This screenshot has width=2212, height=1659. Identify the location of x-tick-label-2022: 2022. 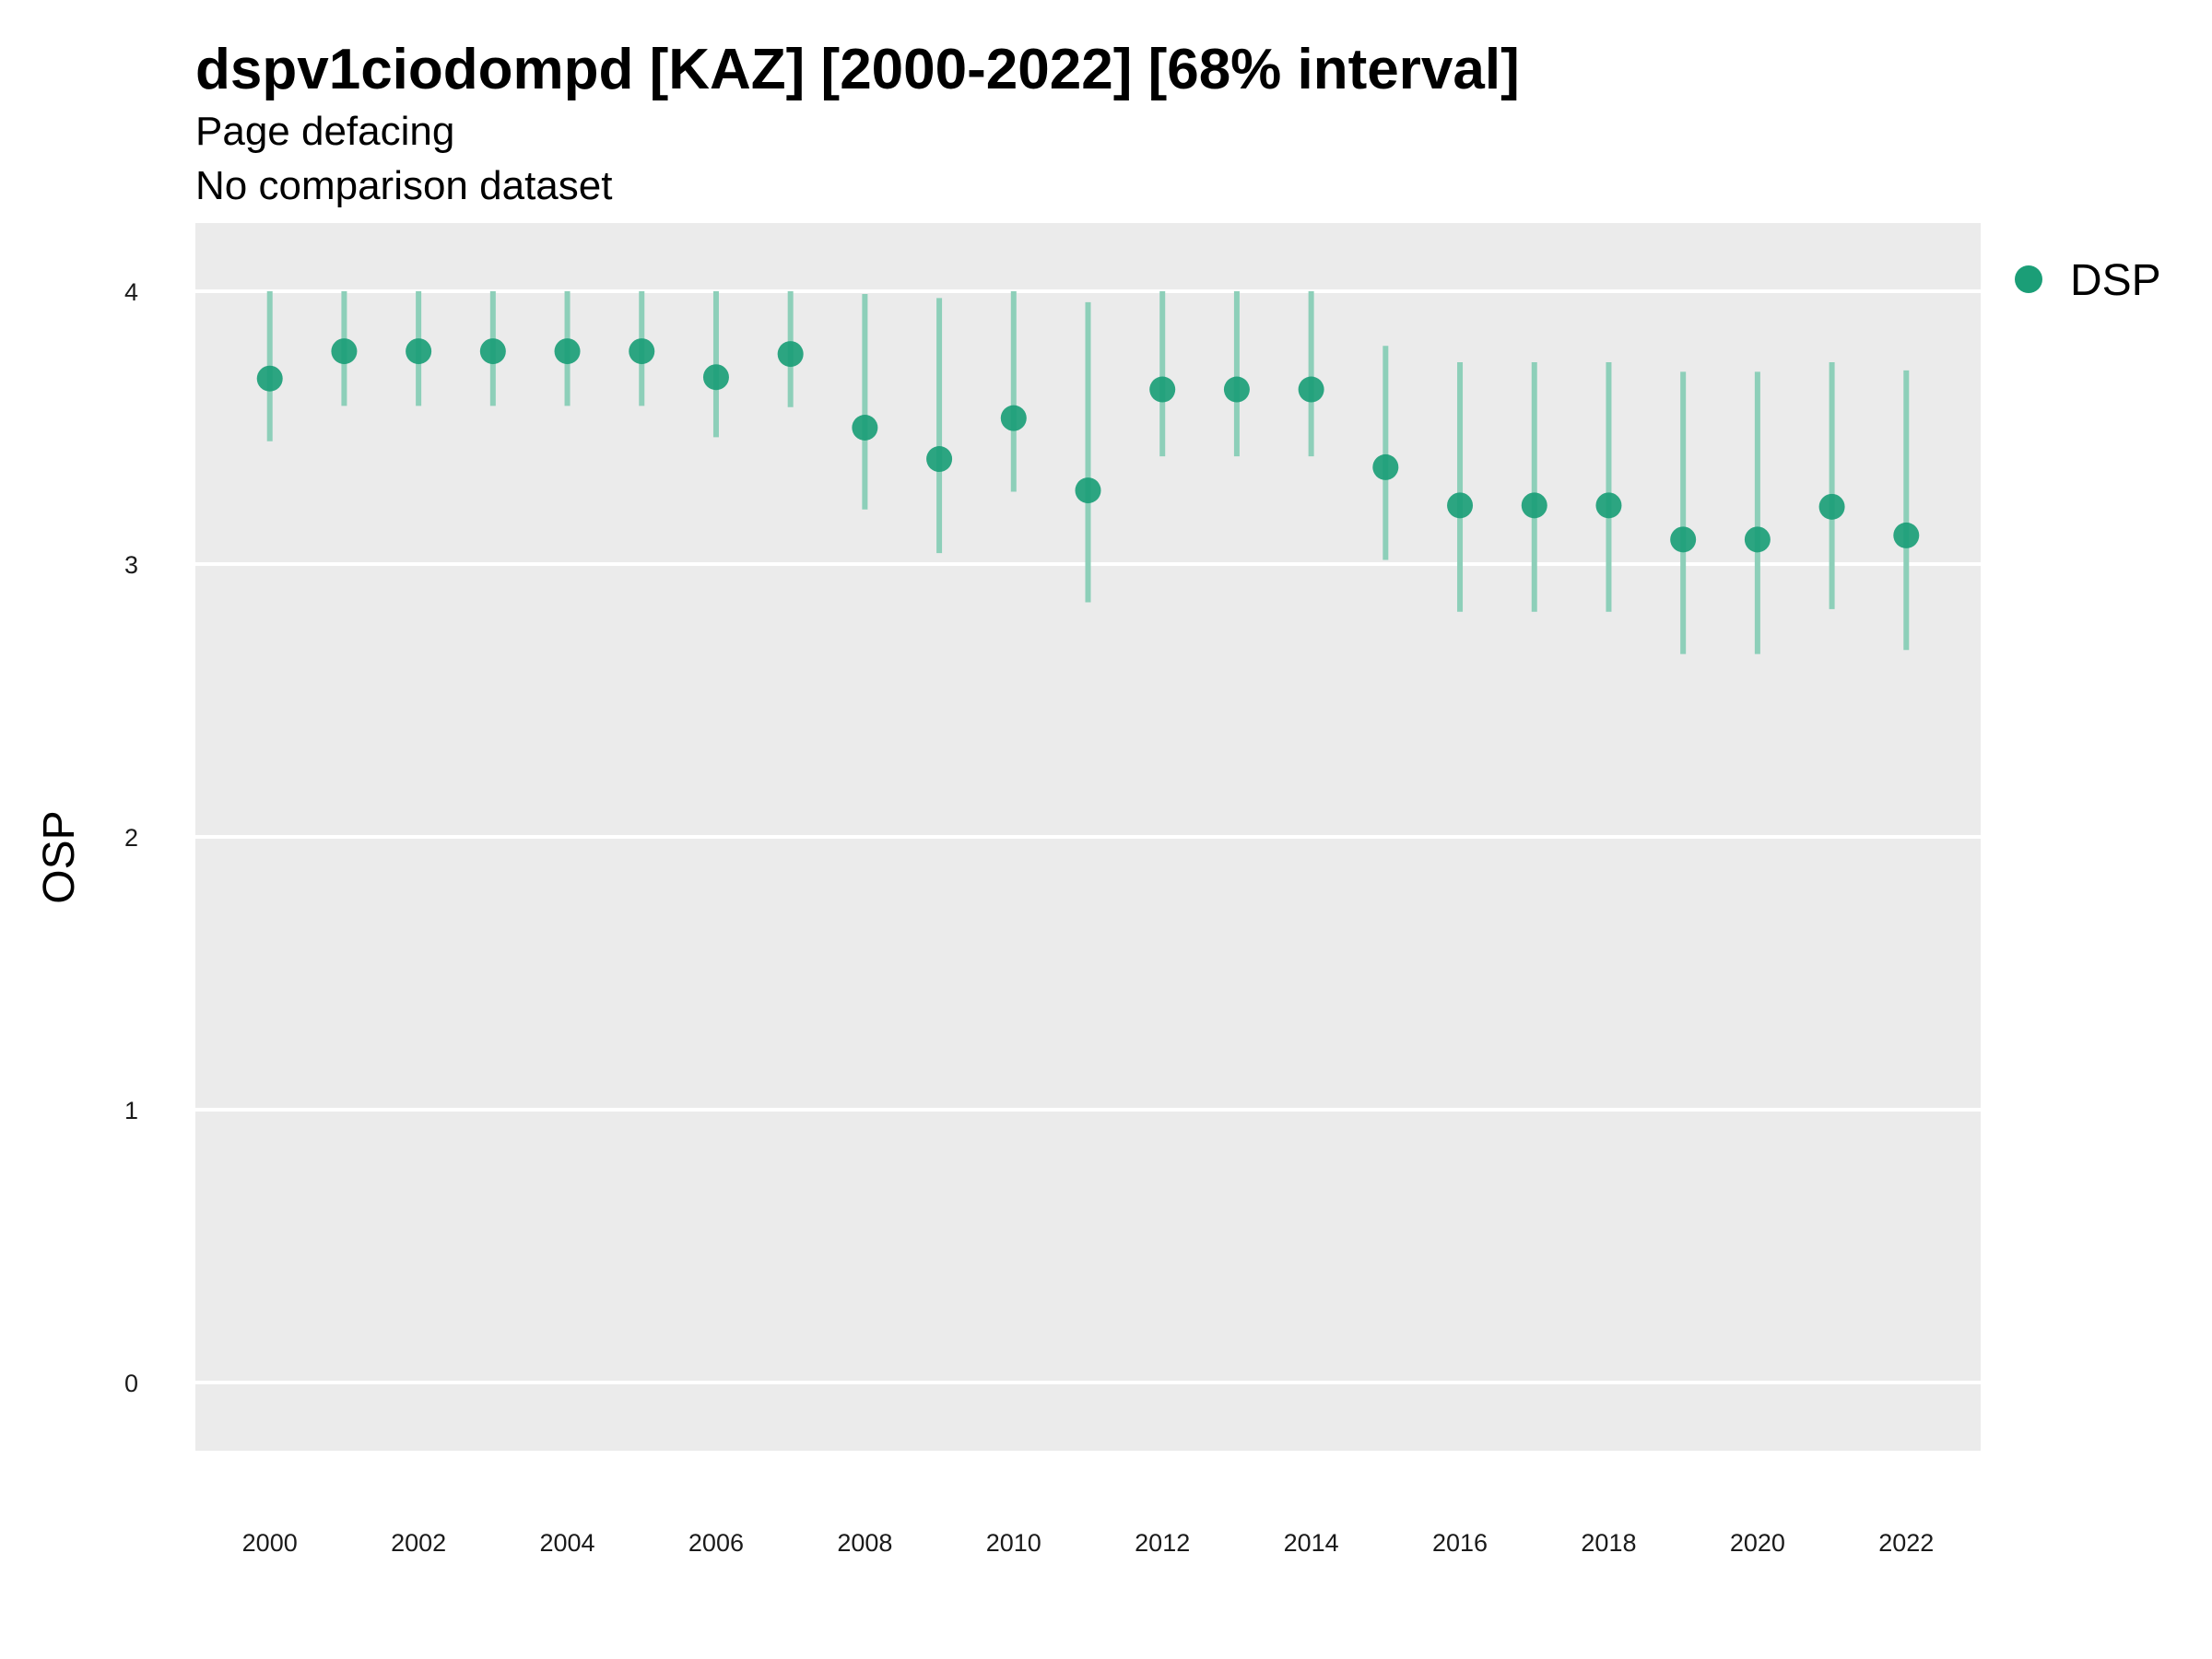
(1906, 1543).